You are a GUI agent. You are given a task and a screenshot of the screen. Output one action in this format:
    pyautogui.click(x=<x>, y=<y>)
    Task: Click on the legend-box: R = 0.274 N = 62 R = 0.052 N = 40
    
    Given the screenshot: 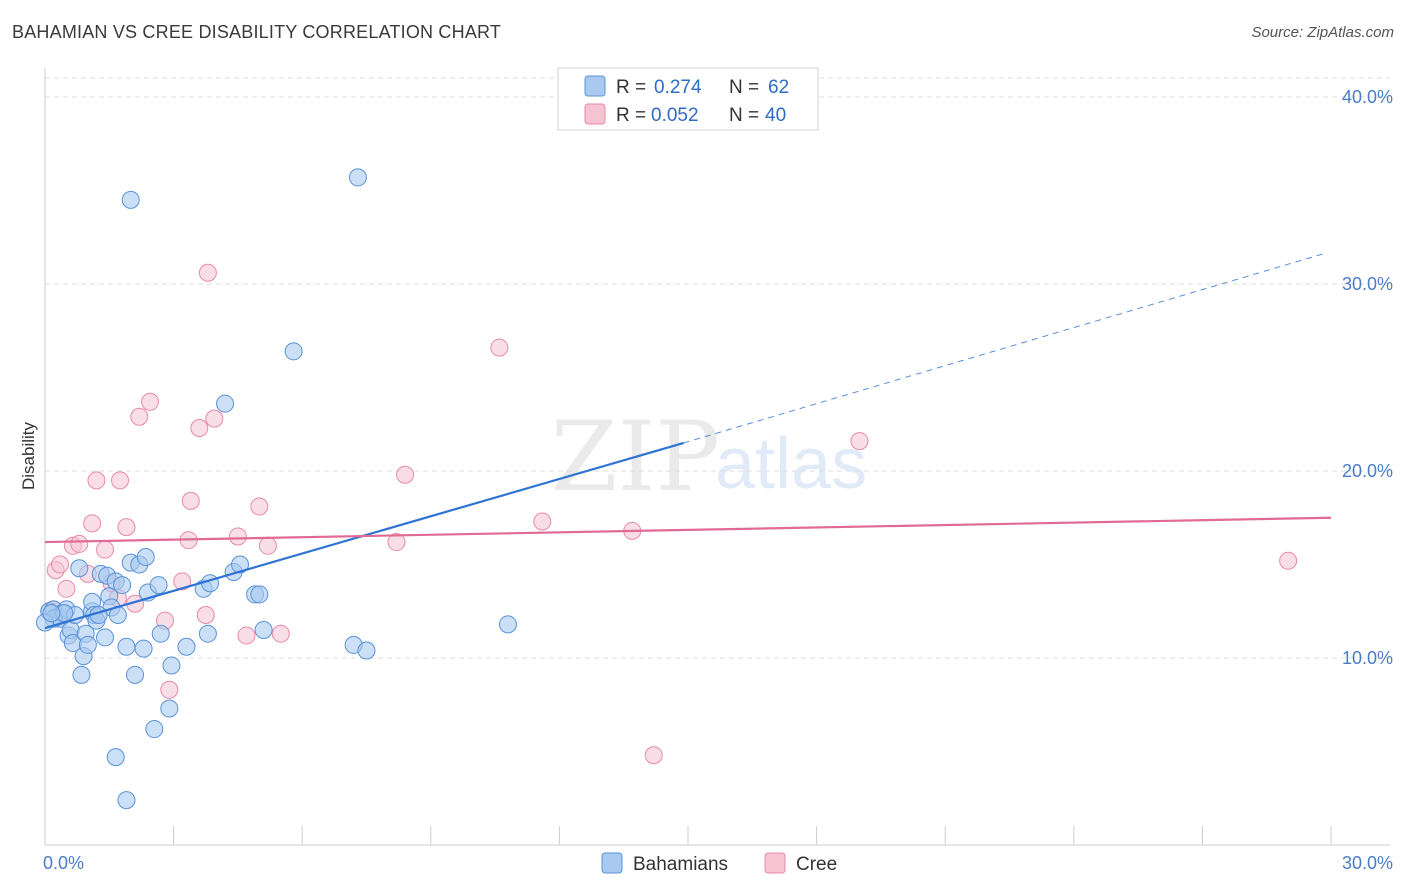 What is the action you would take?
    pyautogui.click(x=688, y=99)
    